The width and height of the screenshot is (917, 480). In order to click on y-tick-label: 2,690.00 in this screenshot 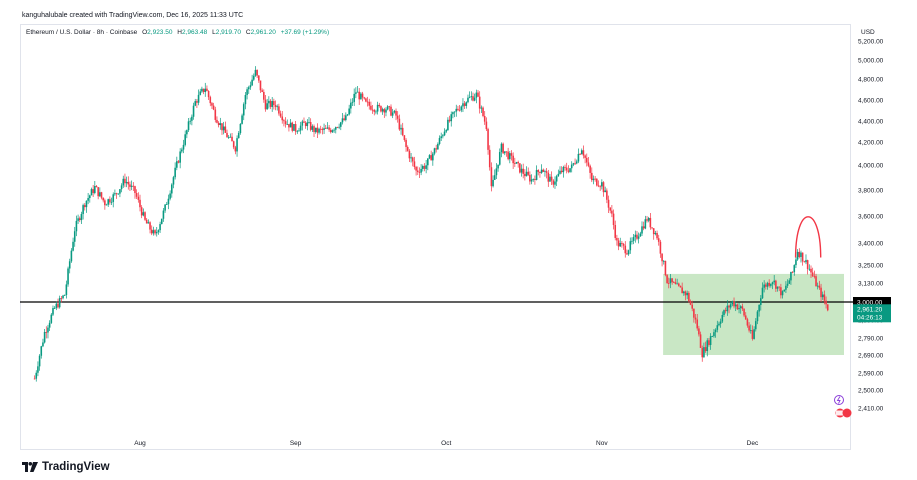, I will do `click(871, 355)`.